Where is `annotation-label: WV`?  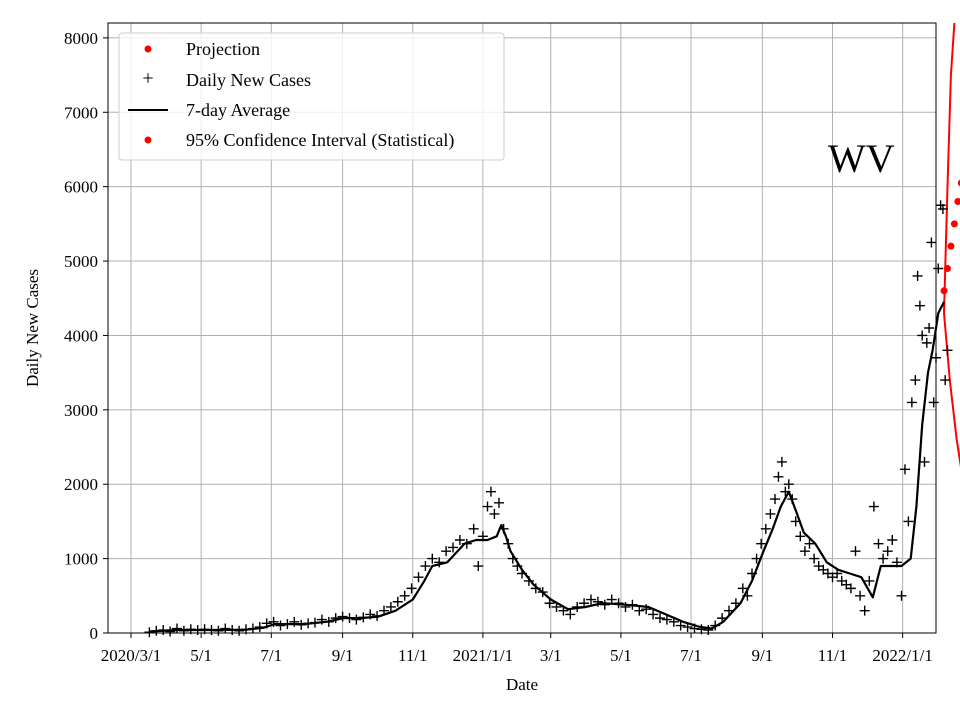
annotation-label: WV is located at coordinates (861, 158).